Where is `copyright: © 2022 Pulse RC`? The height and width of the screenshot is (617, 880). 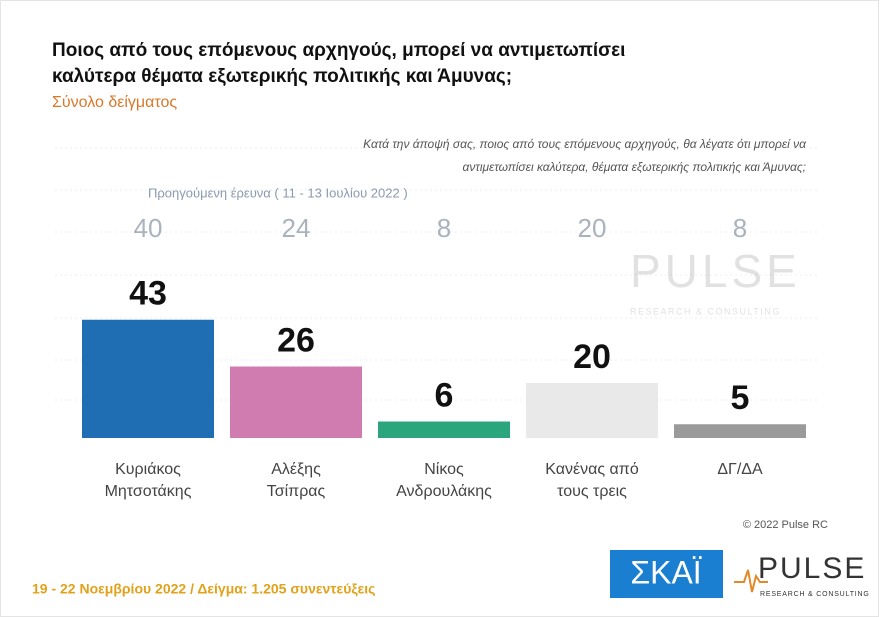 copyright: © 2022 Pulse RC is located at coordinates (785, 525).